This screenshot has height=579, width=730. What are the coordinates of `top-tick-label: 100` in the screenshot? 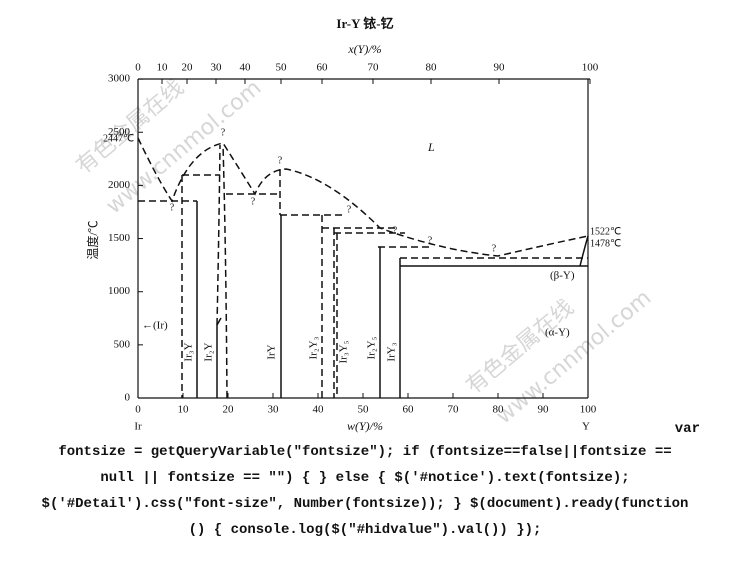 It's located at (590, 68).